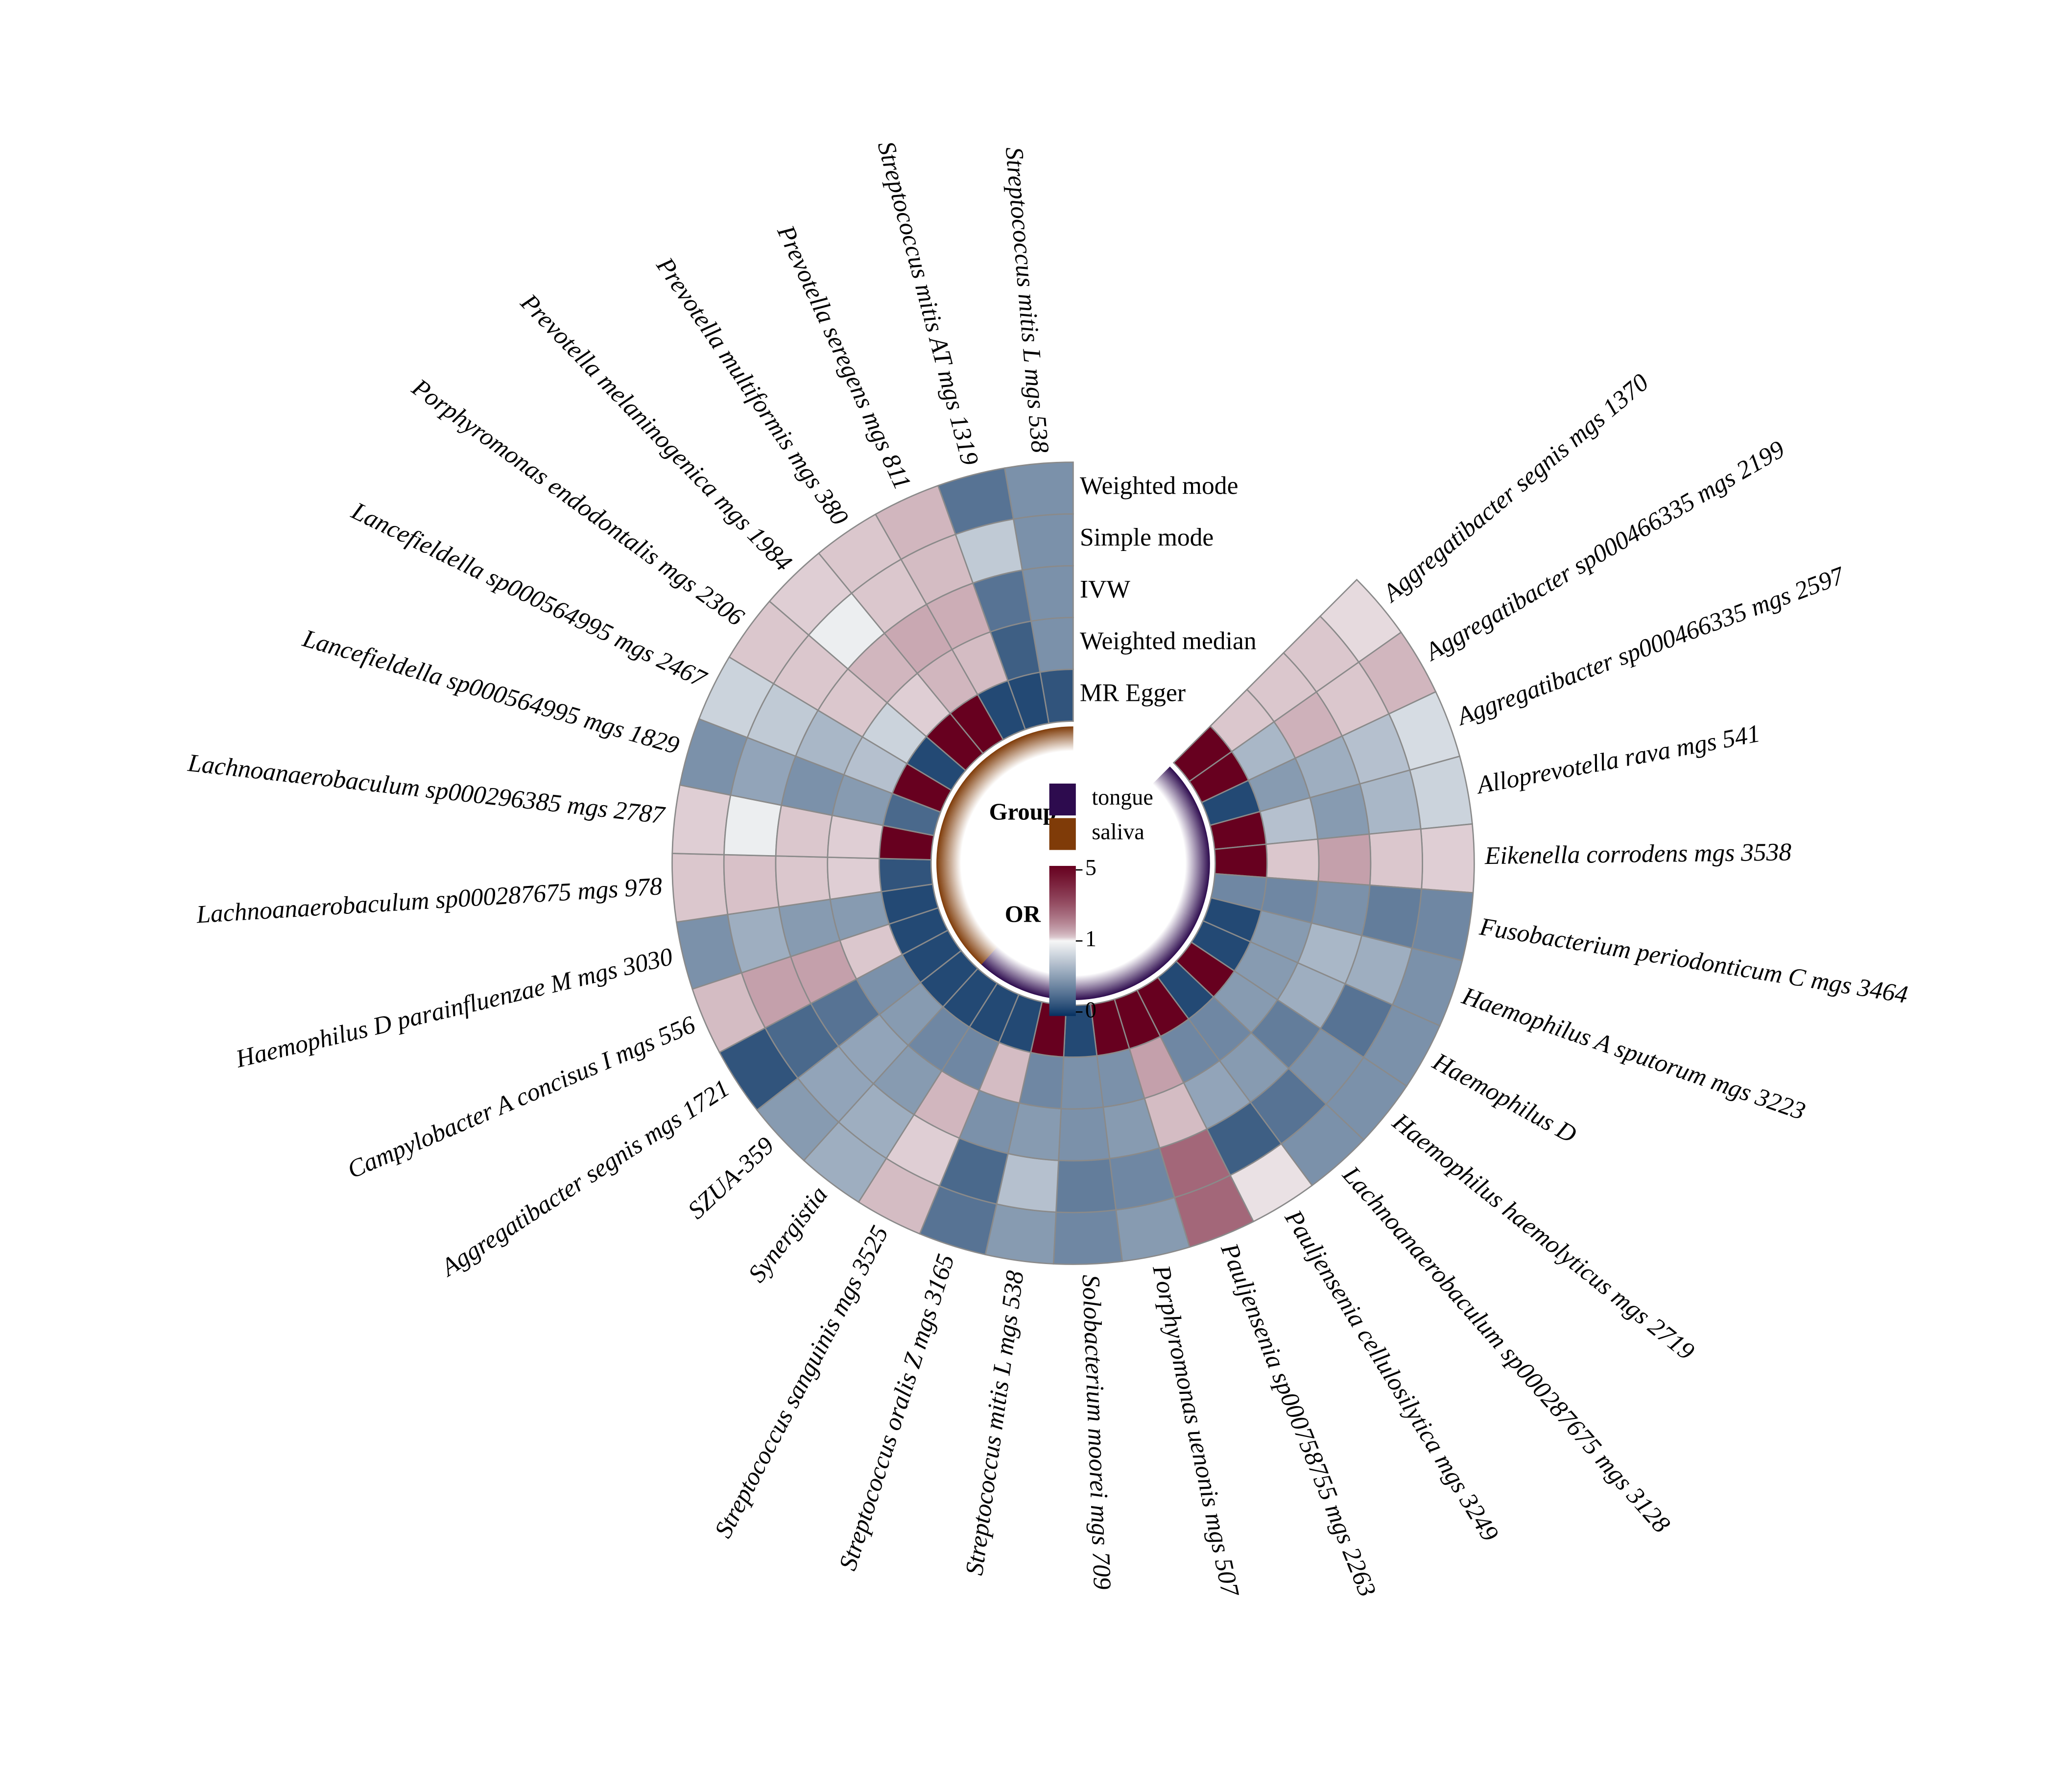  What do you see at coordinates (1023, 812) in the screenshot?
I see `group-legend-title: Group` at bounding box center [1023, 812].